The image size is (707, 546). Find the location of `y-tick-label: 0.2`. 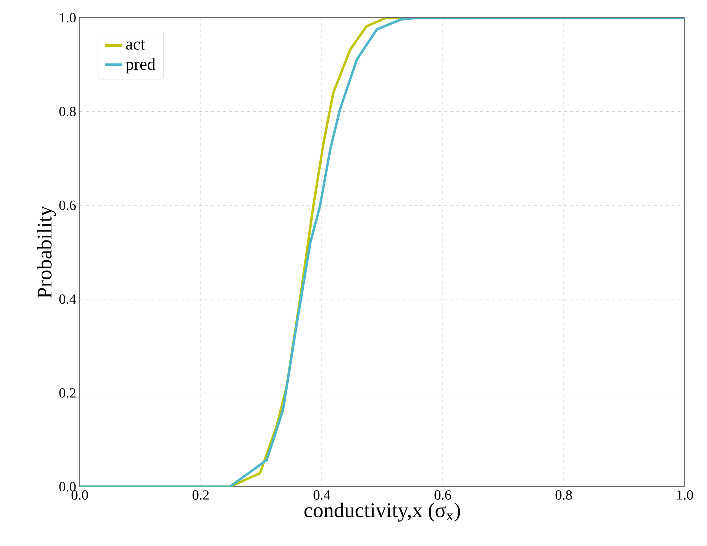

y-tick-label: 0.2 is located at coordinates (68, 393).